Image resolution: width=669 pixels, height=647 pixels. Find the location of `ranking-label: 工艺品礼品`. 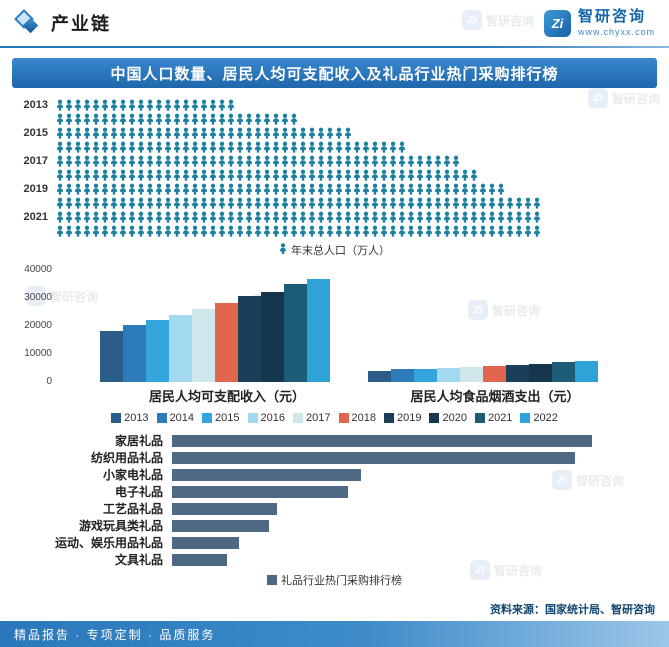

ranking-label: 工艺品礼品 is located at coordinates (132, 509).